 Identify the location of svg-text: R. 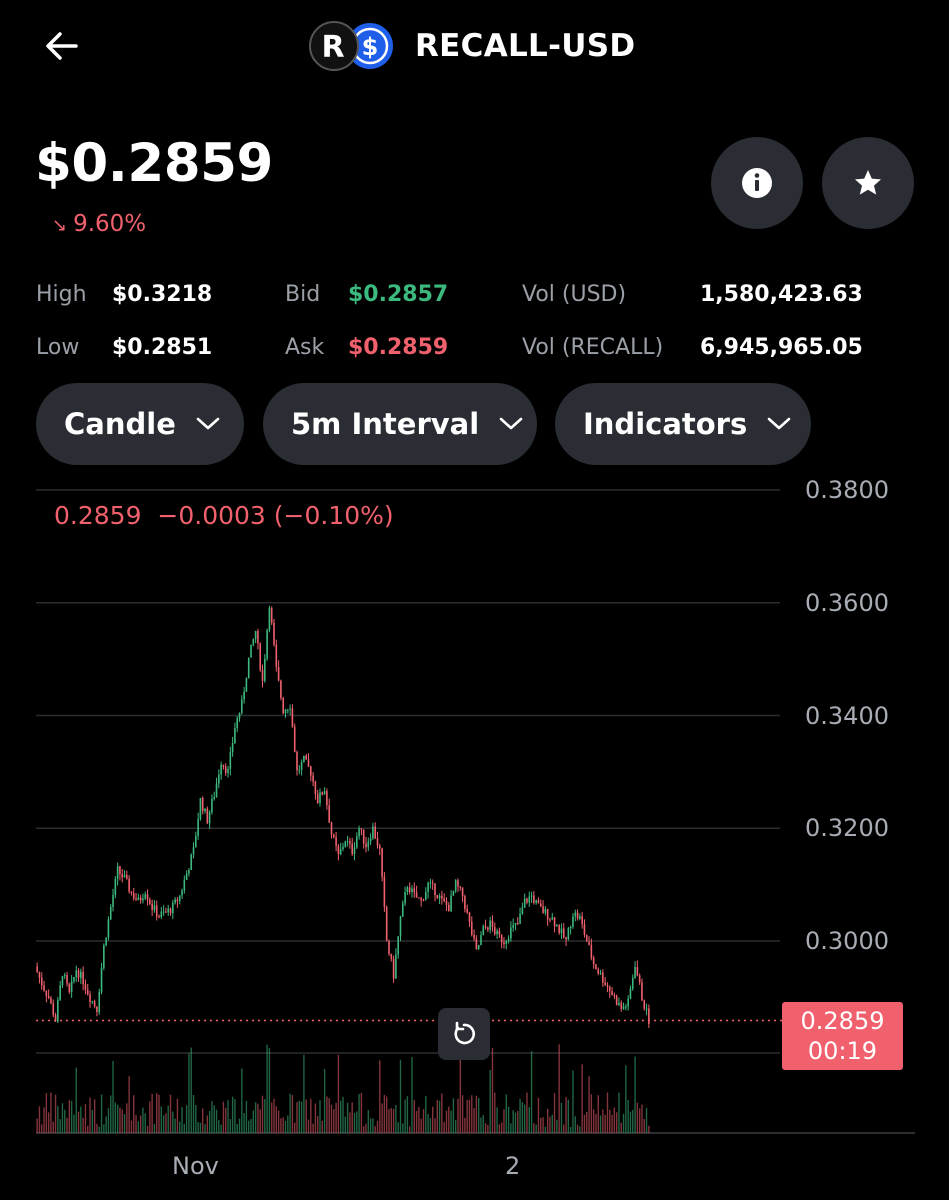
(332, 47).